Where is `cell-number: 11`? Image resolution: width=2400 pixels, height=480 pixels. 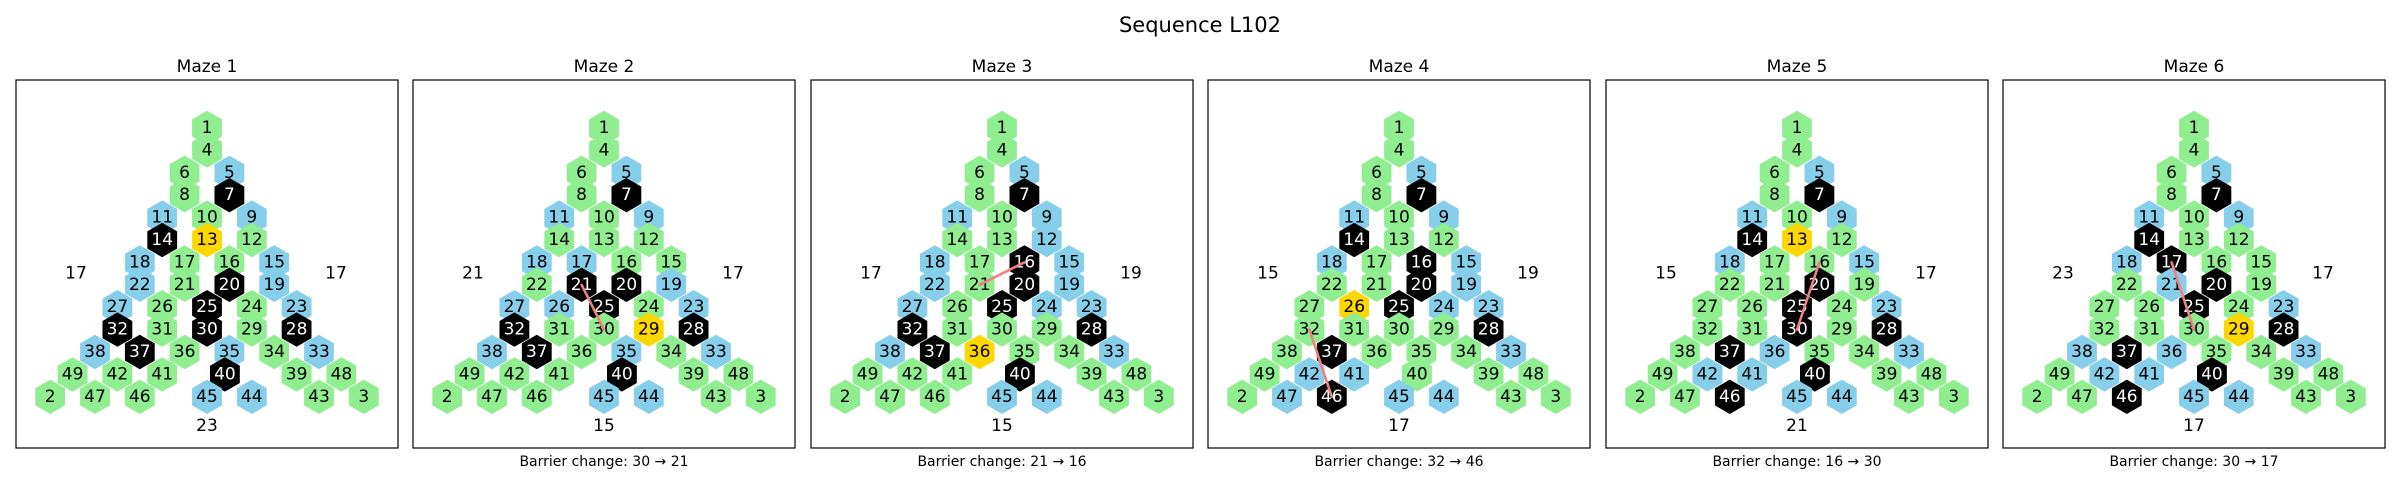 cell-number: 11 is located at coordinates (1354, 218).